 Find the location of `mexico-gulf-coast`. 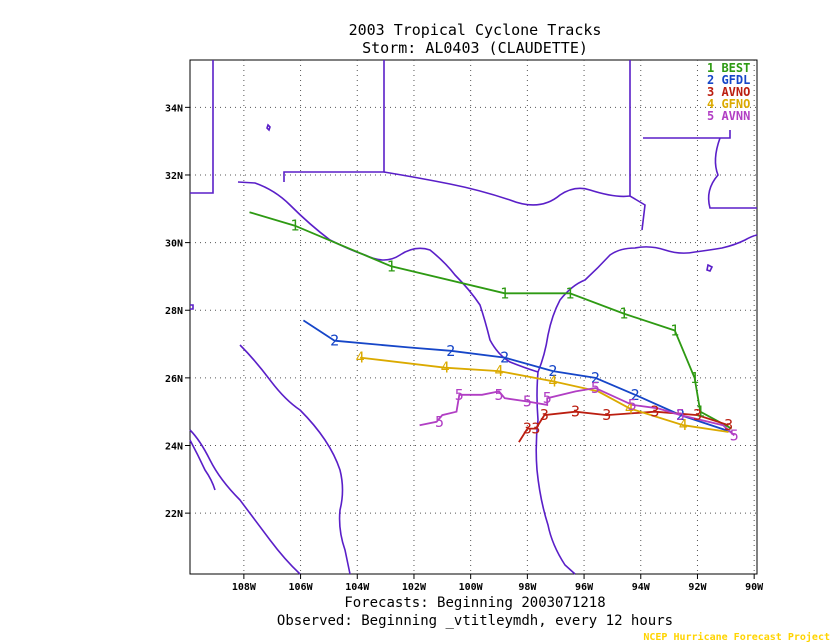

mexico-gulf-coast is located at coordinates (555, 473).